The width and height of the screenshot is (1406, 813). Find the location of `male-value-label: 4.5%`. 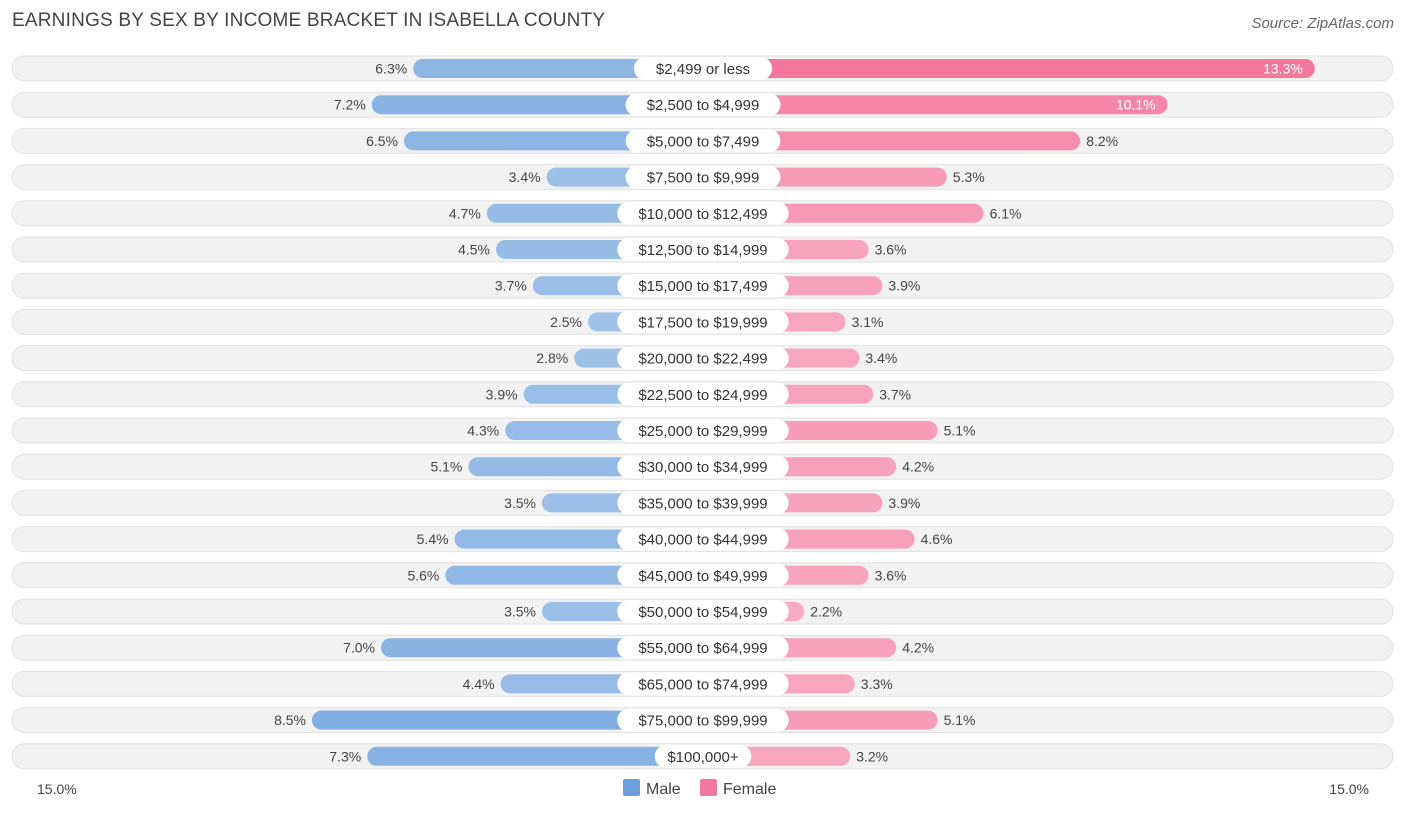

male-value-label: 4.5% is located at coordinates (474, 250).